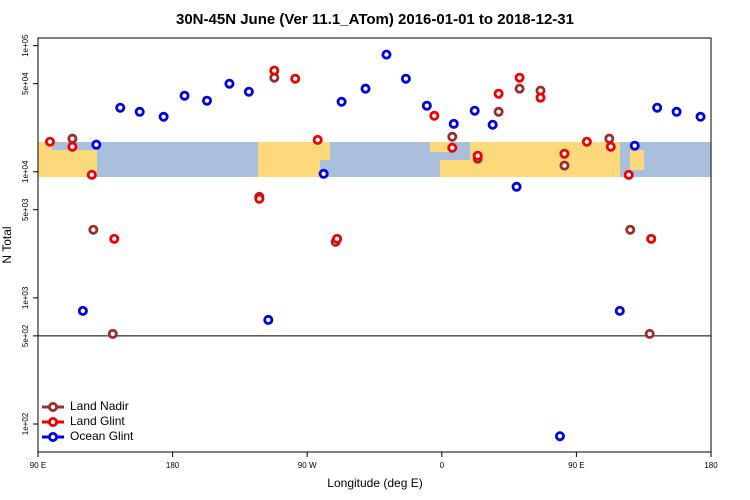  What do you see at coordinates (442, 465) in the screenshot?
I see `x-tick-label: 0` at bounding box center [442, 465].